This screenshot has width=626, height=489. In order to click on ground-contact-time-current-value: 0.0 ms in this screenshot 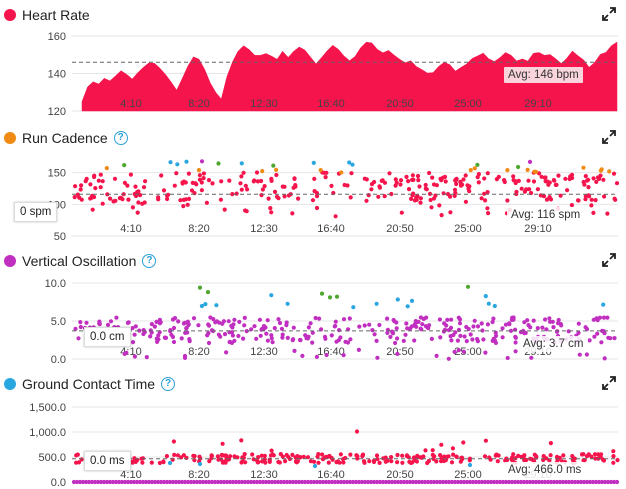, I will do `click(107, 461)`.